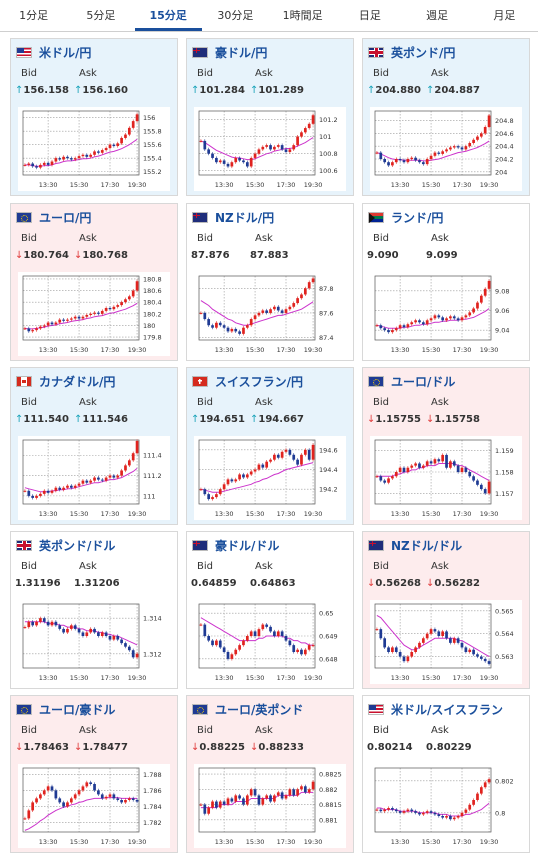 The width and height of the screenshot is (538, 855). I want to click on pair-link: スイスフラン/円, so click(247, 381).